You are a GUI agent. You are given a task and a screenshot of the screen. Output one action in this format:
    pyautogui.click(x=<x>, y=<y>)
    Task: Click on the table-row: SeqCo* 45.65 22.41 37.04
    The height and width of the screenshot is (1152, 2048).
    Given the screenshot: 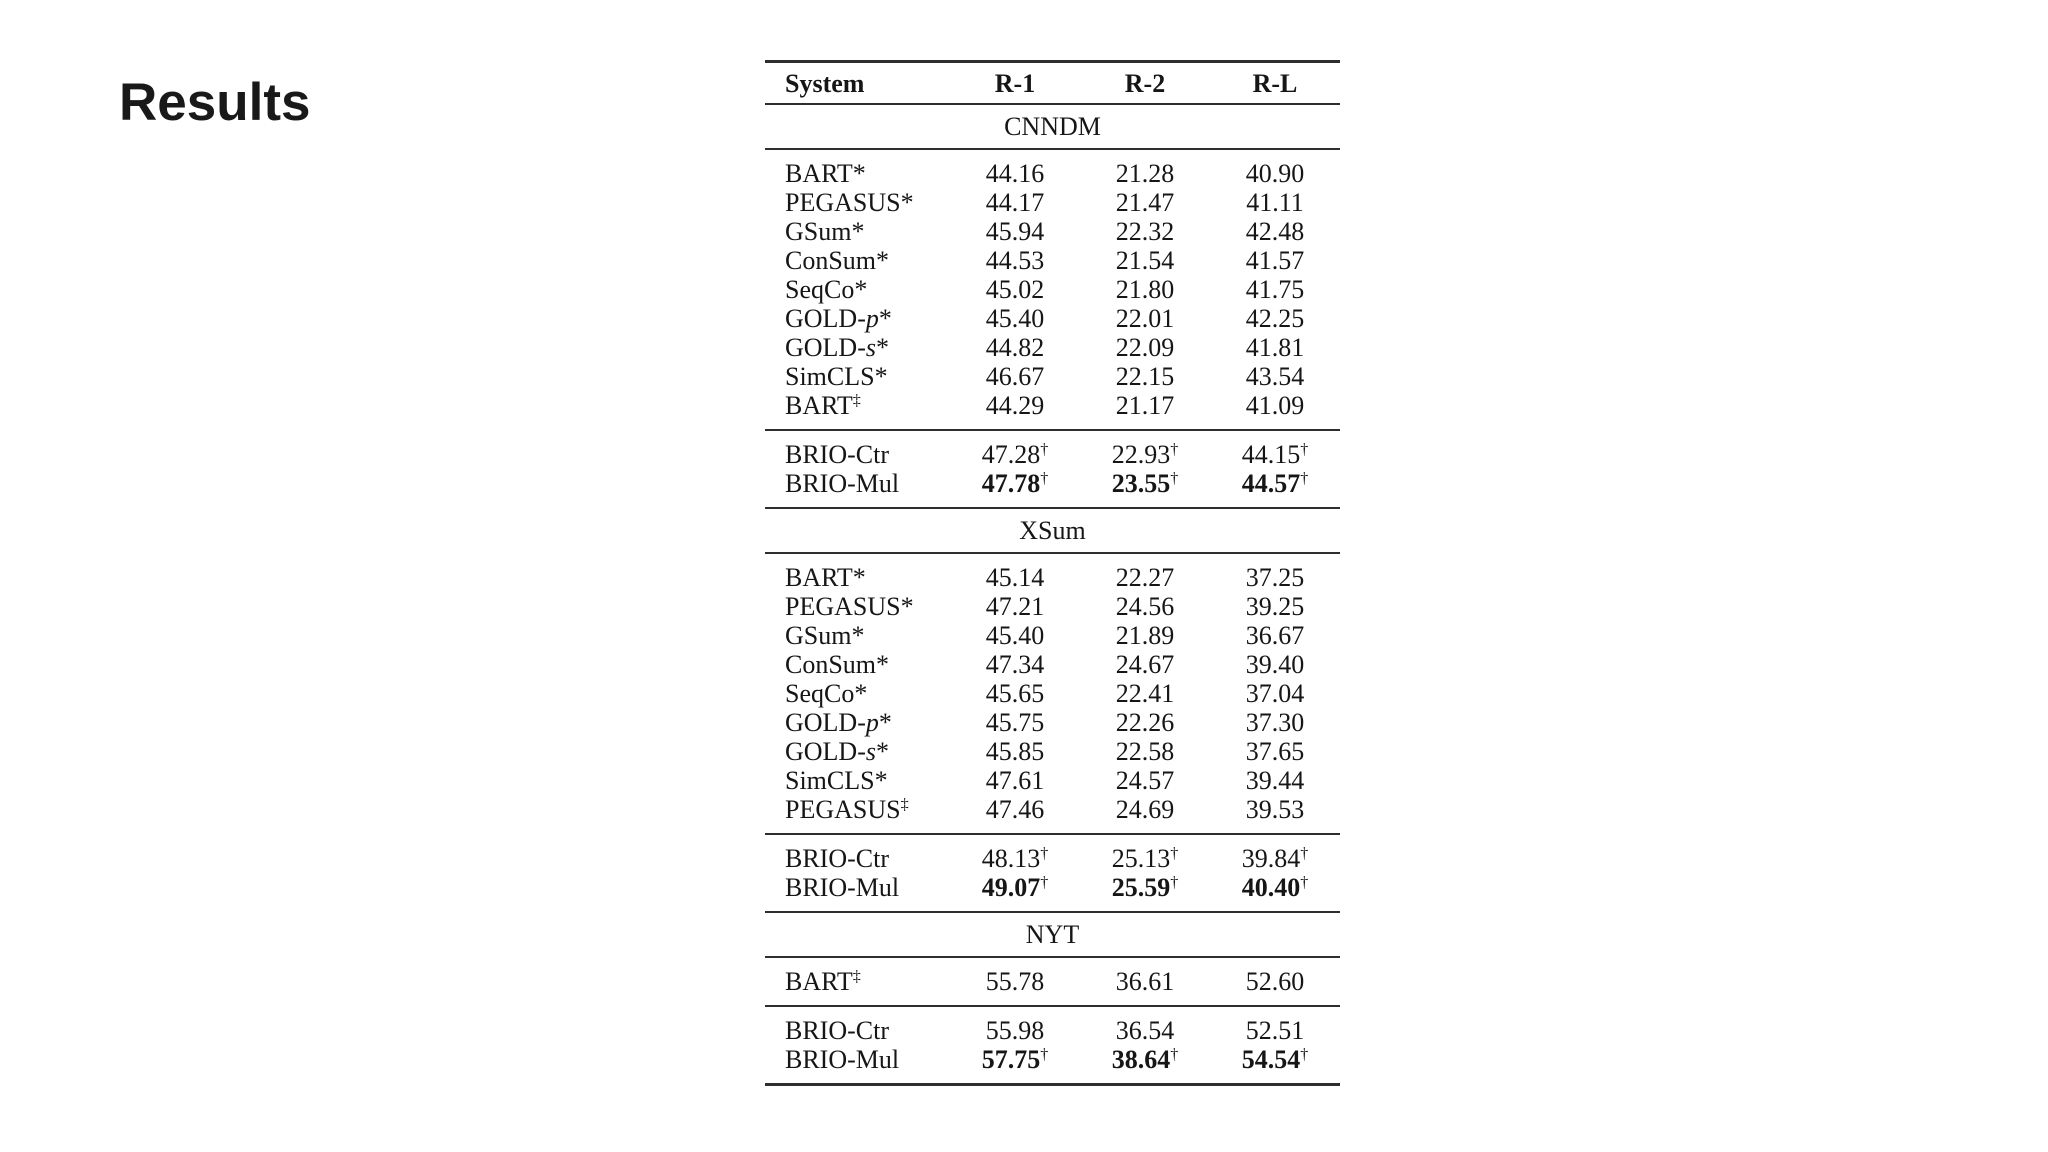 What is the action you would take?
    pyautogui.click(x=1052, y=693)
    